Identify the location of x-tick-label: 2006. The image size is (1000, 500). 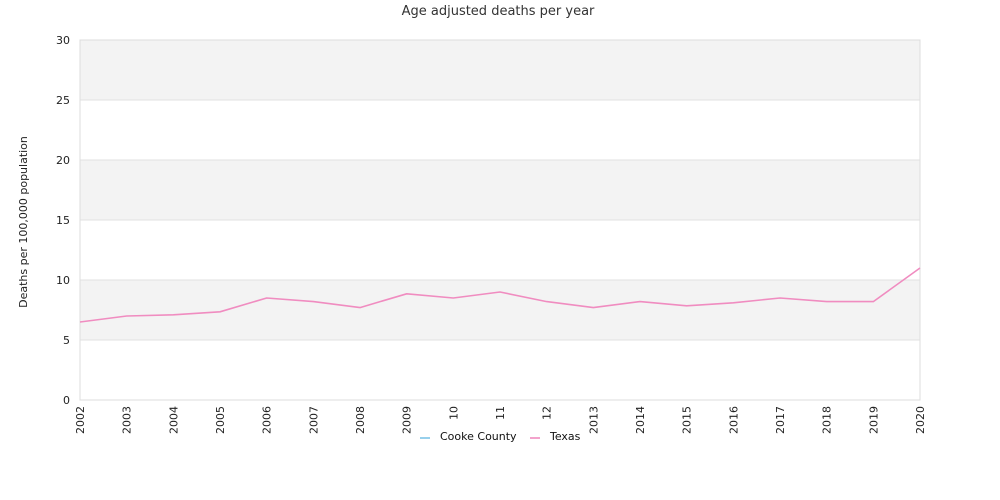
(267, 420).